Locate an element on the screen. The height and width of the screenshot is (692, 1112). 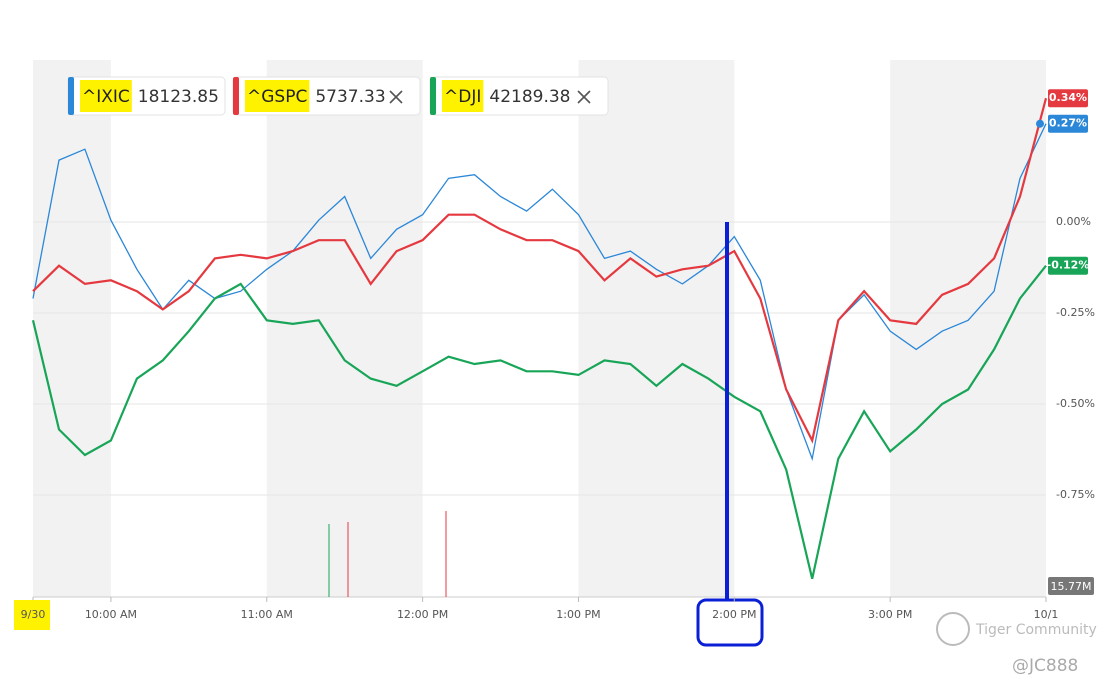
end-label: -0.12% is located at coordinates (1068, 265).